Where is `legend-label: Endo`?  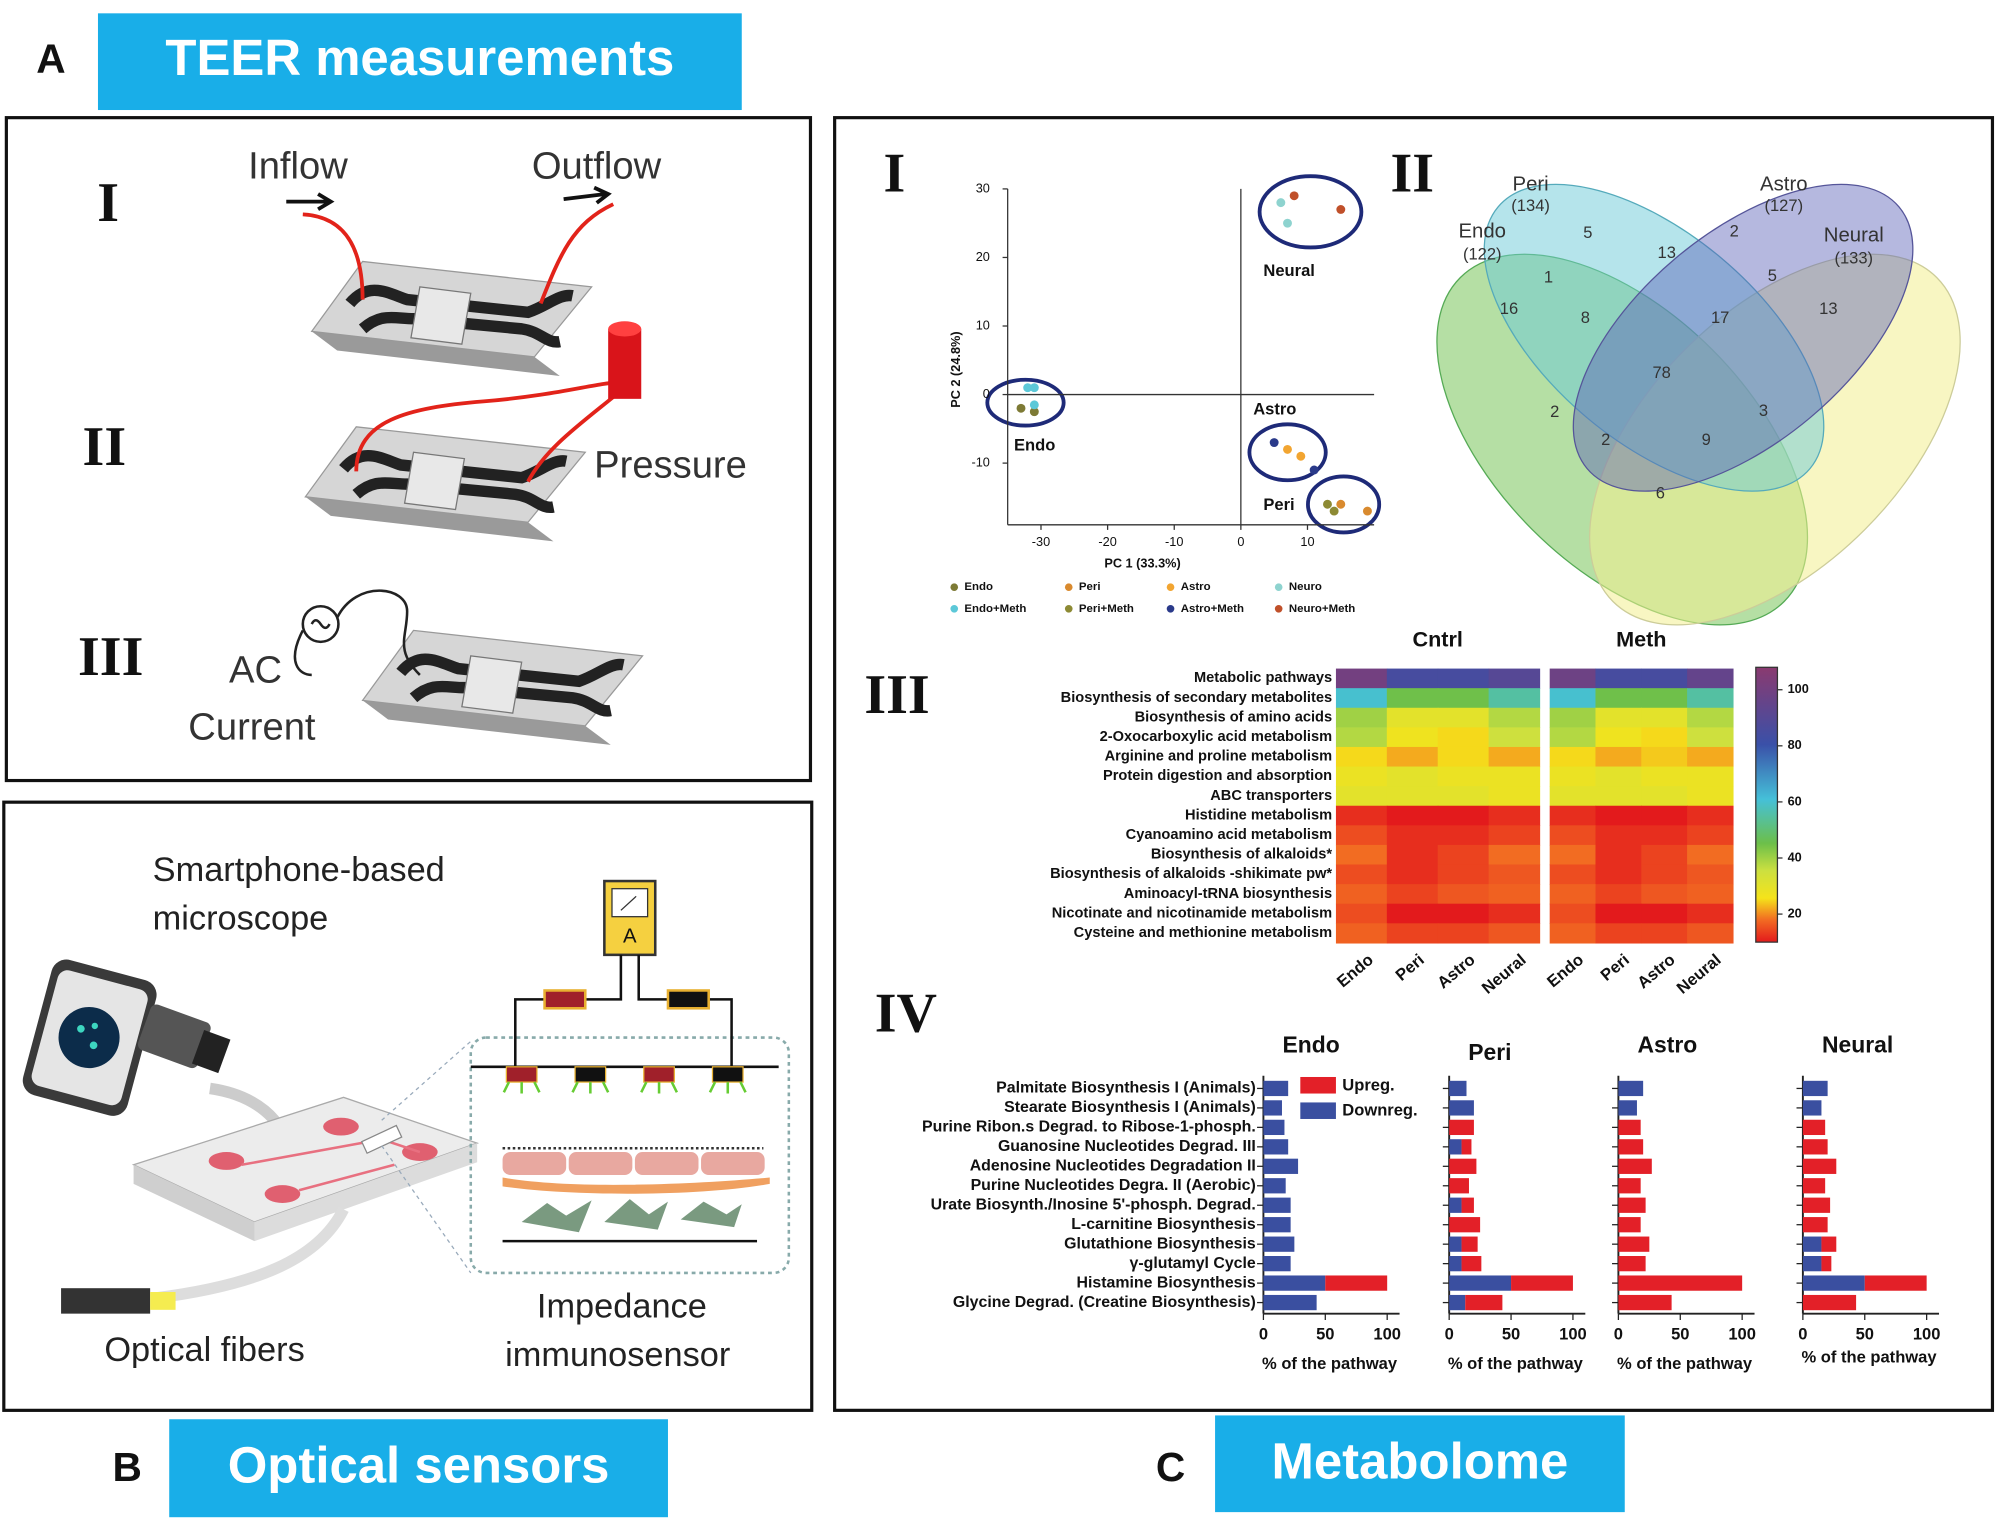
legend-label: Endo is located at coordinates (978, 587).